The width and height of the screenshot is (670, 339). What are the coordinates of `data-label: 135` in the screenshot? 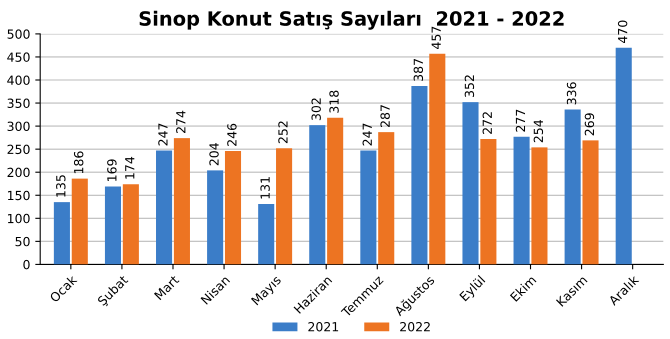 It's located at (61, 186).